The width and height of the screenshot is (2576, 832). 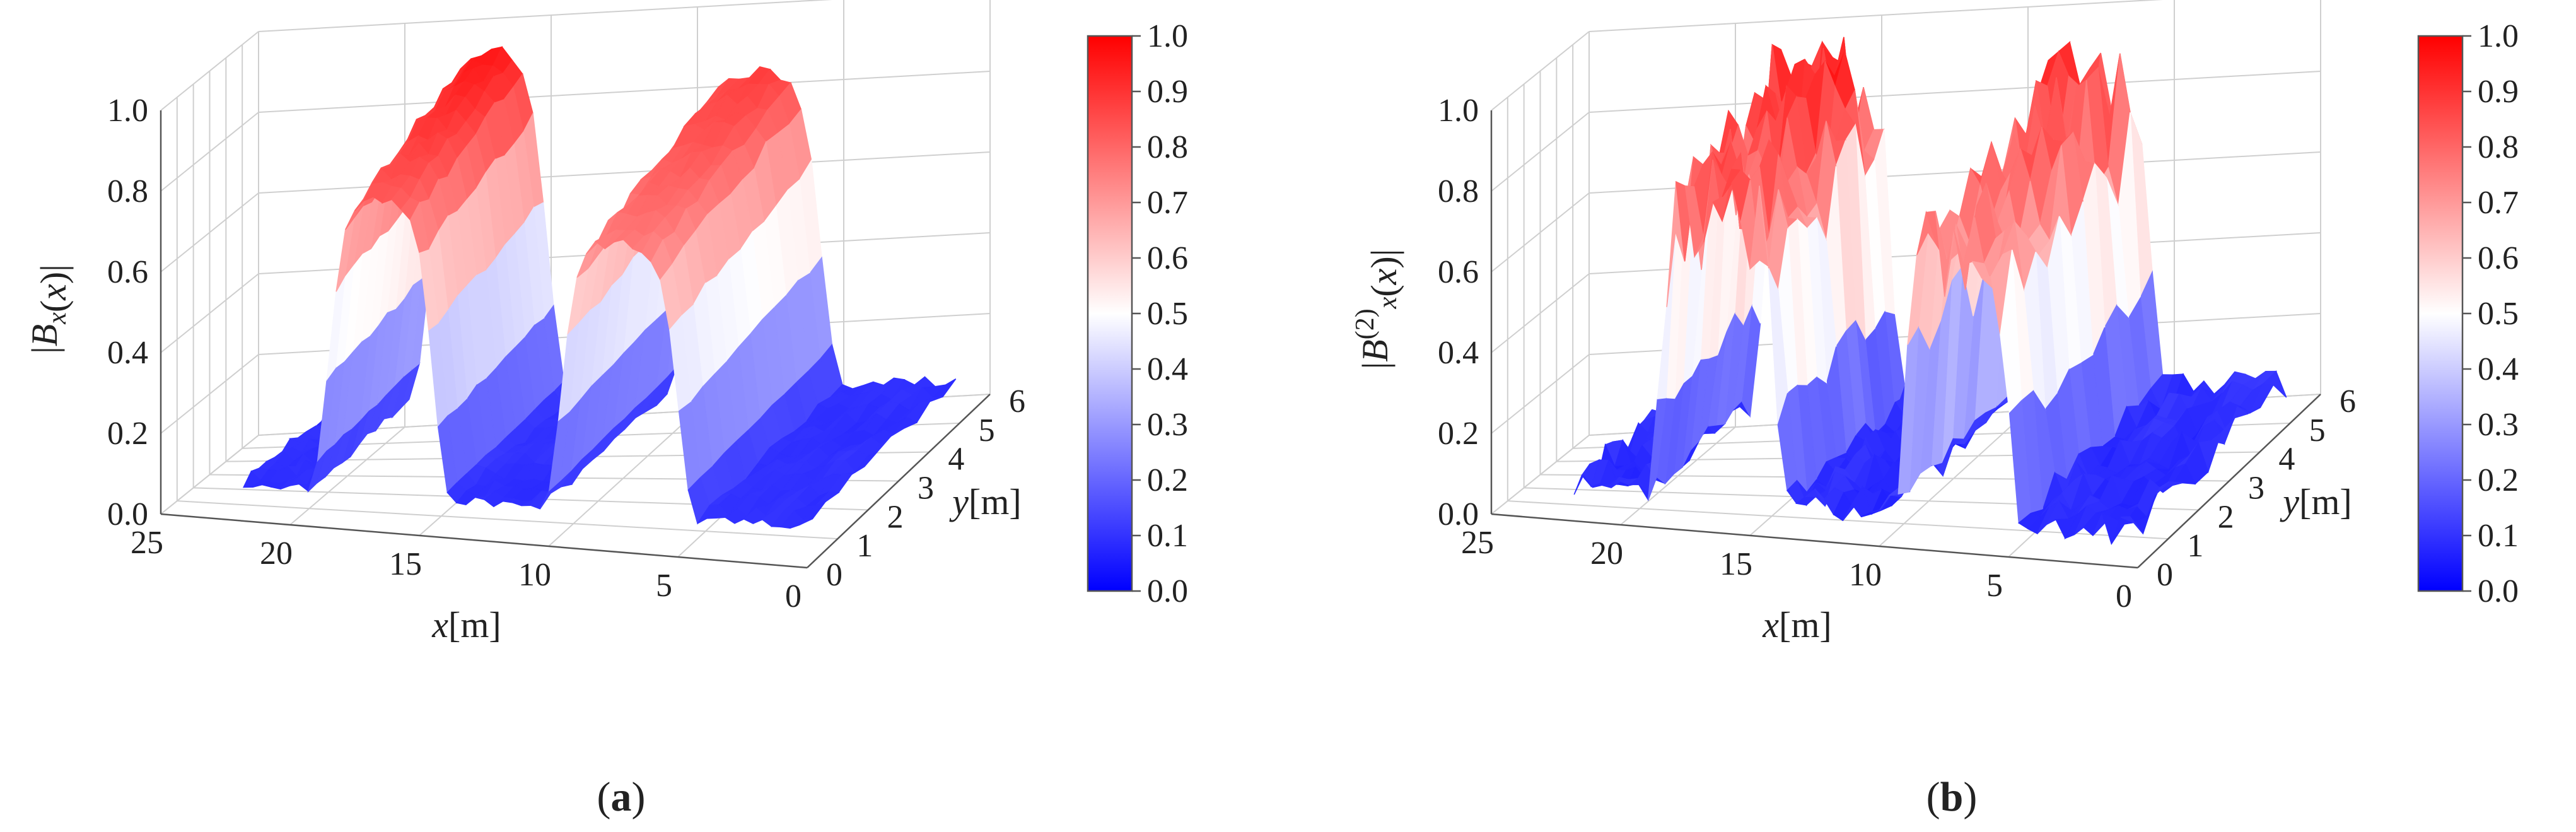 I want to click on x-tick-label: 5, so click(x=664, y=586).